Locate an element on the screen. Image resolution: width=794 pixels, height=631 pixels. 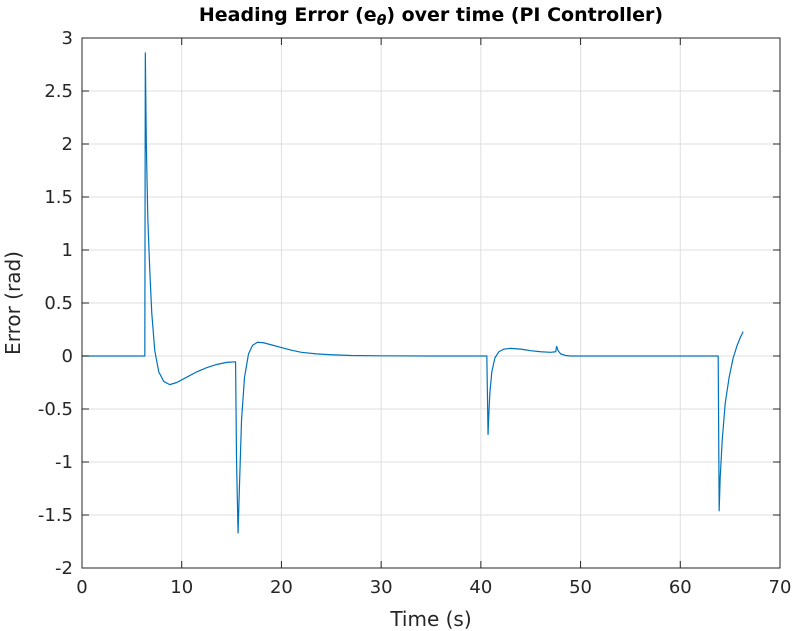
y-tick-label: 2 is located at coordinates (67, 144).